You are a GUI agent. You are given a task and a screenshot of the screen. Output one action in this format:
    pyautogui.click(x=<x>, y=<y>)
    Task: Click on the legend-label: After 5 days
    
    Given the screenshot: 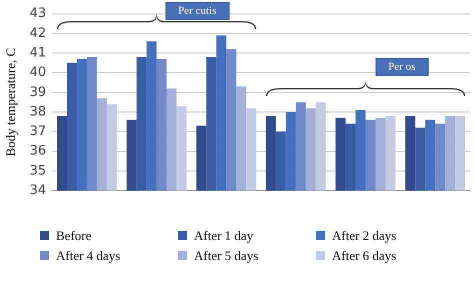 What is the action you would take?
    pyautogui.click(x=226, y=256)
    